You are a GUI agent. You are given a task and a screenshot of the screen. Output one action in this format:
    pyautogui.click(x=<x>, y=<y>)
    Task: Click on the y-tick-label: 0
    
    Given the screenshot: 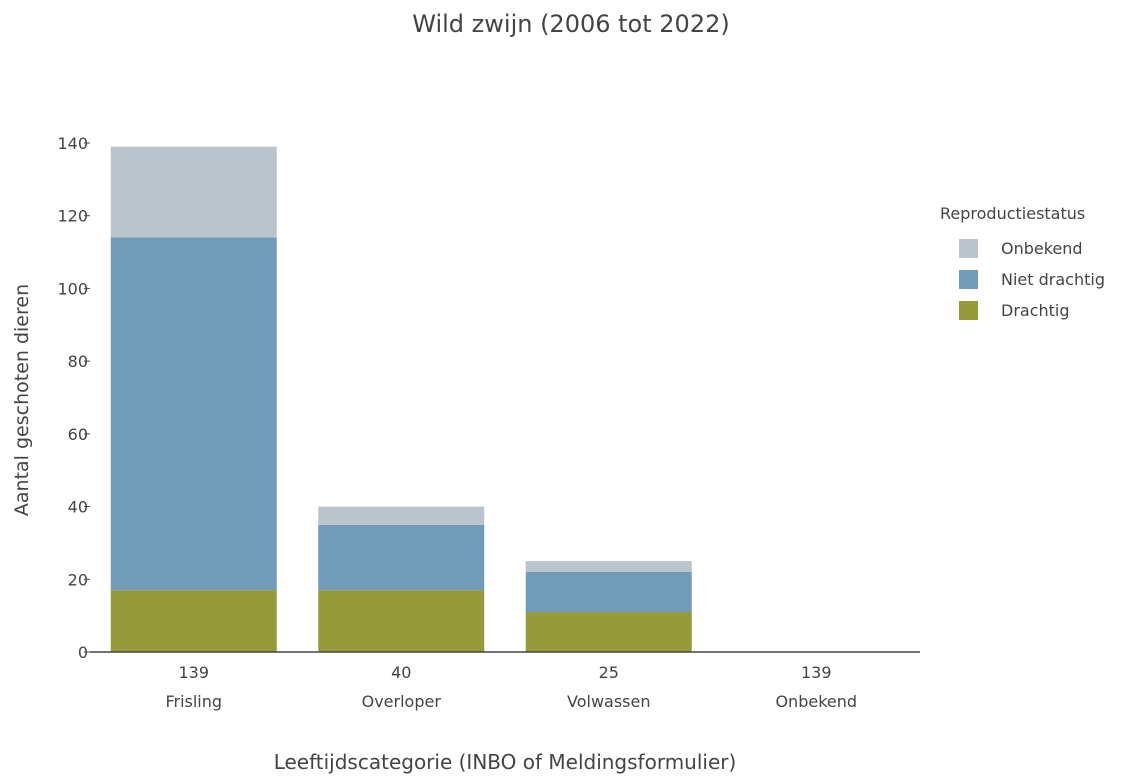 What is the action you would take?
    pyautogui.click(x=83, y=652)
    